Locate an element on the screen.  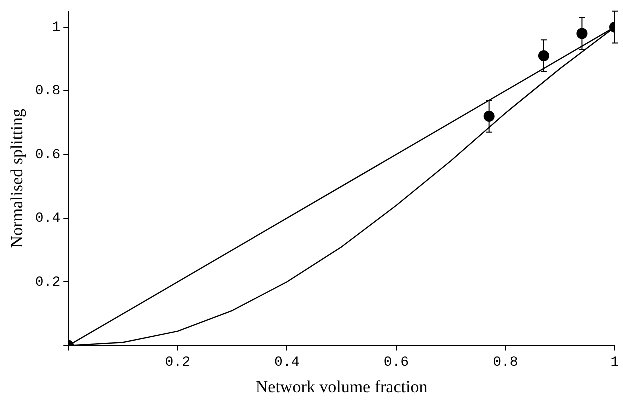
y-tick-label: 0.2 is located at coordinates (48, 282).